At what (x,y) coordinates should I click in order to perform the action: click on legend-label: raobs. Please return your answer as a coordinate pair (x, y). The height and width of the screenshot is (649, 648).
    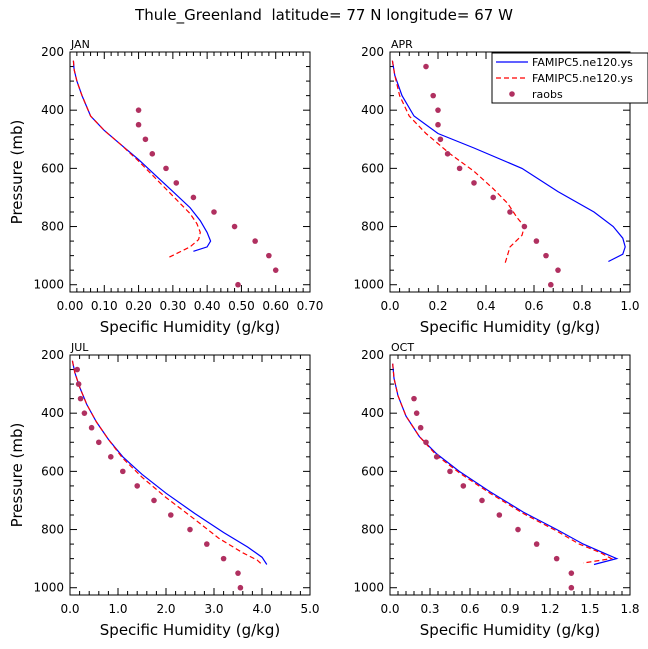
    Looking at the image, I should click on (547, 94).